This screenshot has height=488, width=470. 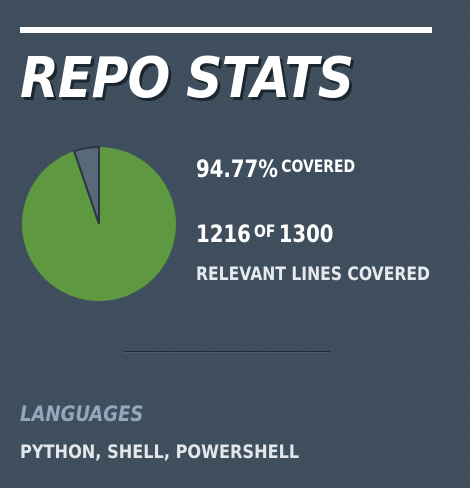 I want to click on page-title: REPO STATS, so click(x=187, y=78).